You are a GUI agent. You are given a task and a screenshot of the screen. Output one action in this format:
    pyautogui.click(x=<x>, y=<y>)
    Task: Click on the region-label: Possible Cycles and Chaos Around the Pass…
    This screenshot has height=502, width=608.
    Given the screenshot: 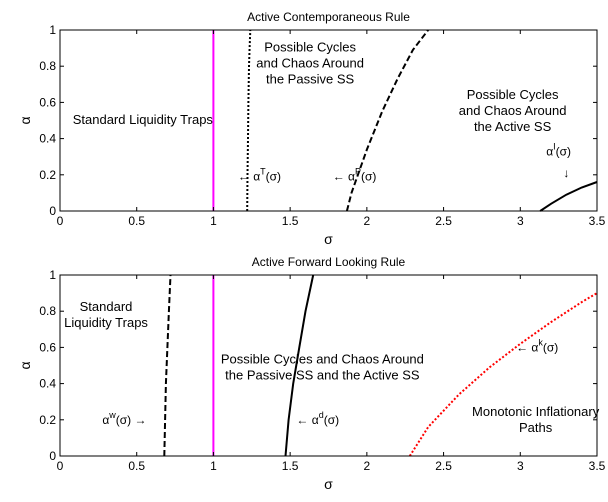 What is the action you would take?
    pyautogui.click(x=322, y=367)
    